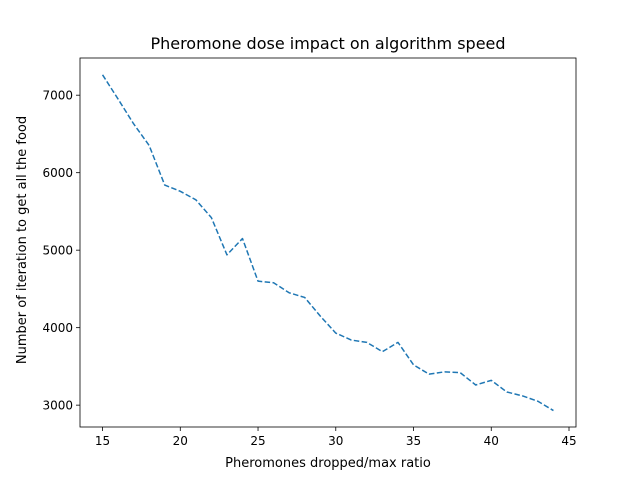  Describe the element at coordinates (328, 463) in the screenshot. I see `x-axis-label: Pheromones dropped/max ratio` at that location.